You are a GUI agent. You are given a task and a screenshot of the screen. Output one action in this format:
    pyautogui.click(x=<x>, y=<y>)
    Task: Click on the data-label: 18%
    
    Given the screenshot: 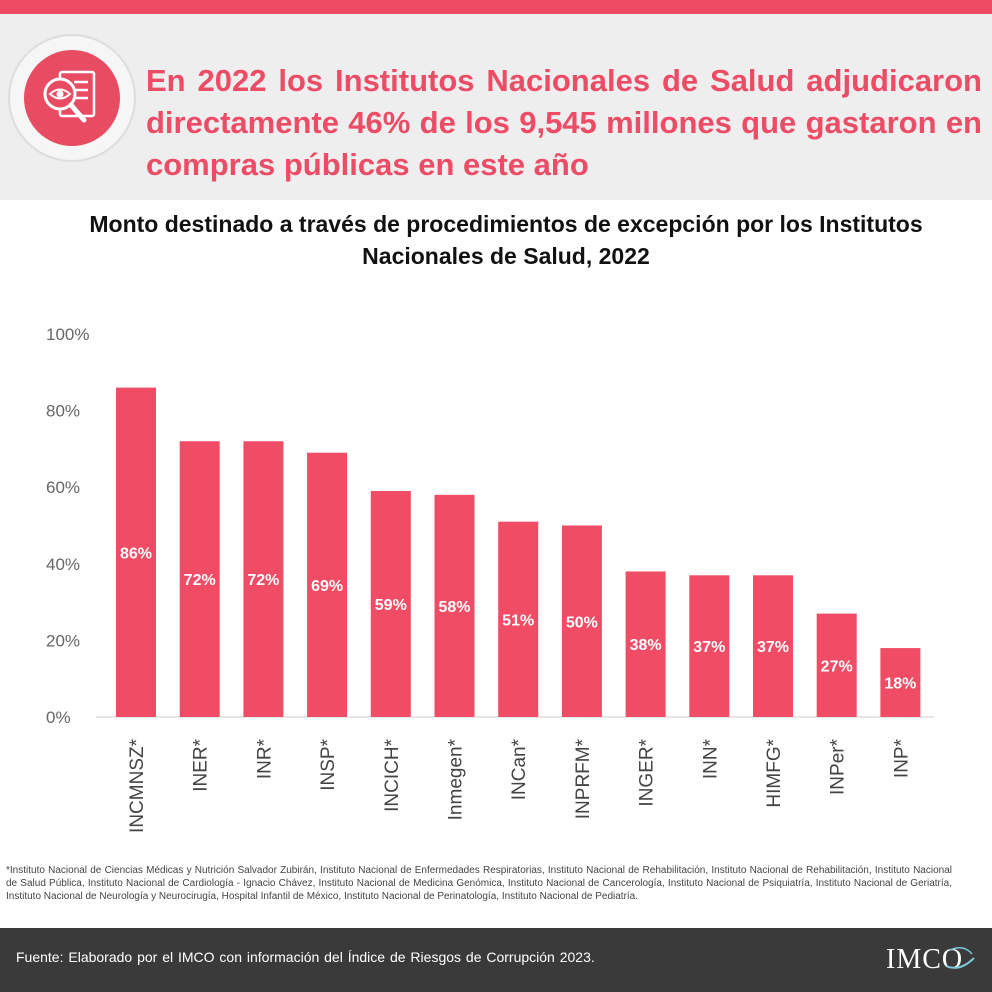 What is the action you would take?
    pyautogui.click(x=900, y=684)
    